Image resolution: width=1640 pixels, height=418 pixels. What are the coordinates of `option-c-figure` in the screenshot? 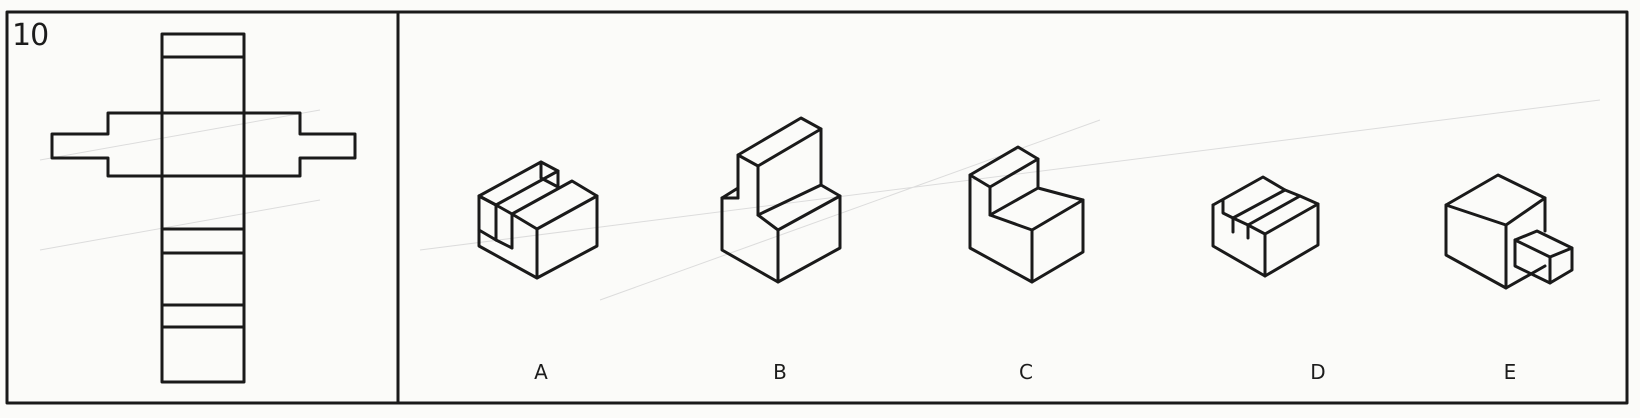 It's located at (1026, 214).